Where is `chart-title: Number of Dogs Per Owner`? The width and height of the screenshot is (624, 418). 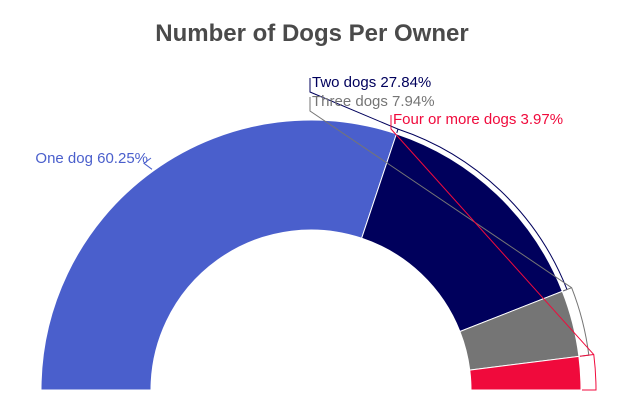 chart-title: Number of Dogs Per Owner is located at coordinates (312, 33).